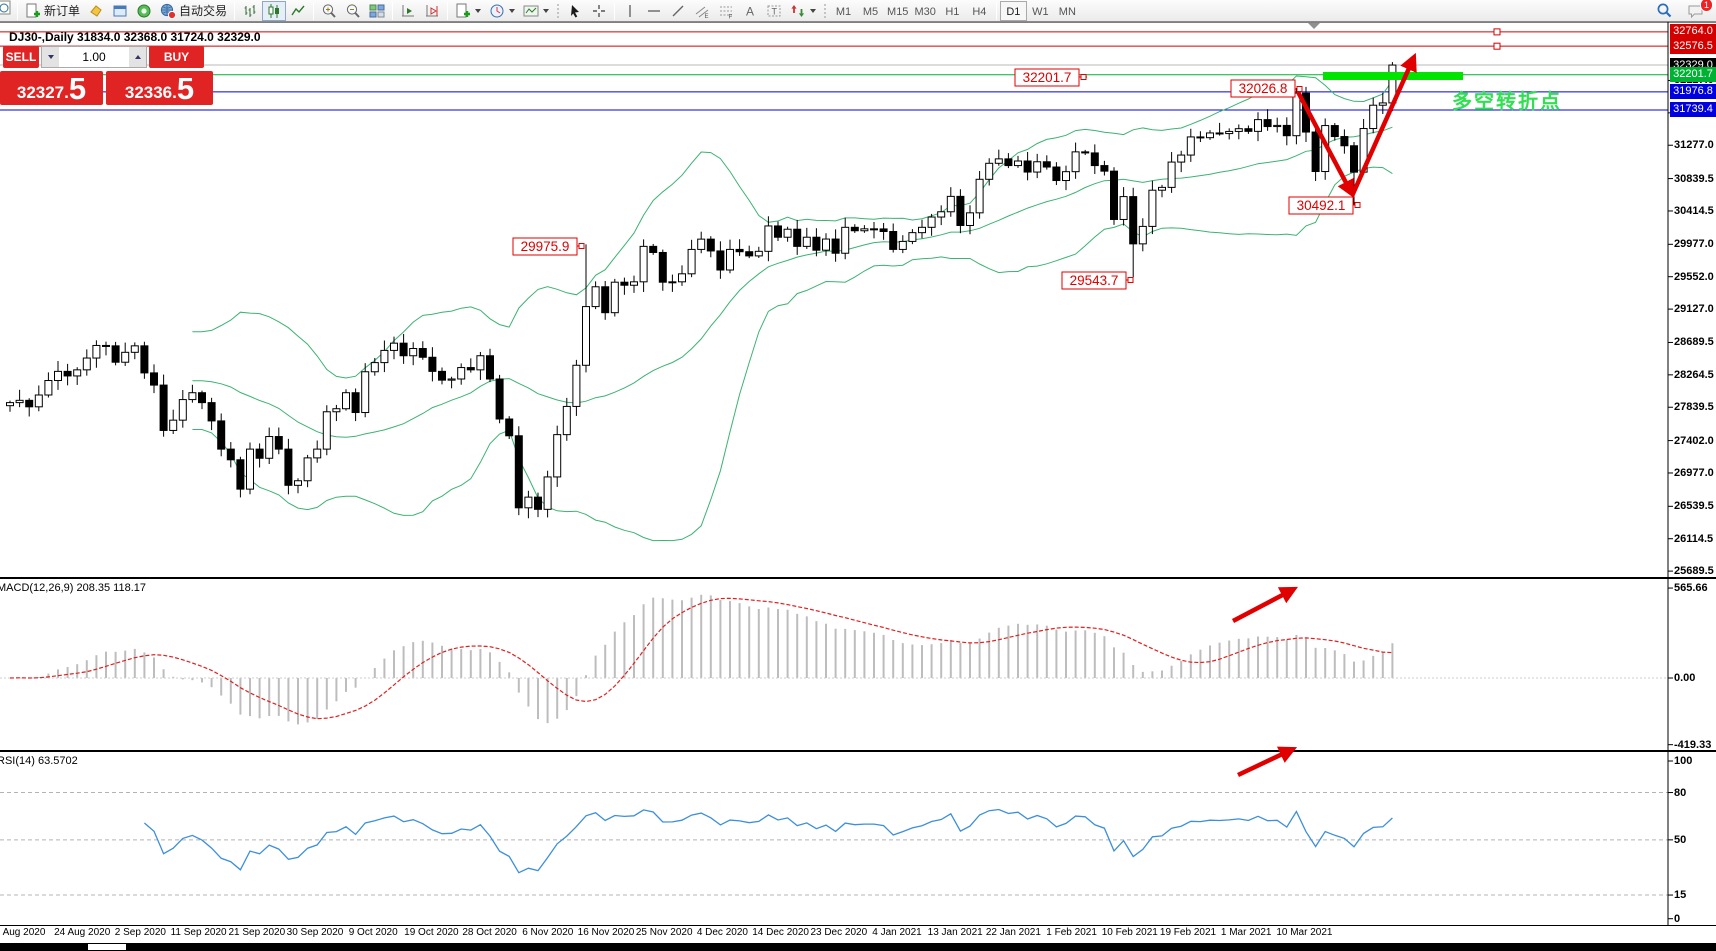  I want to click on sell-price-pips: 5, so click(77, 88).